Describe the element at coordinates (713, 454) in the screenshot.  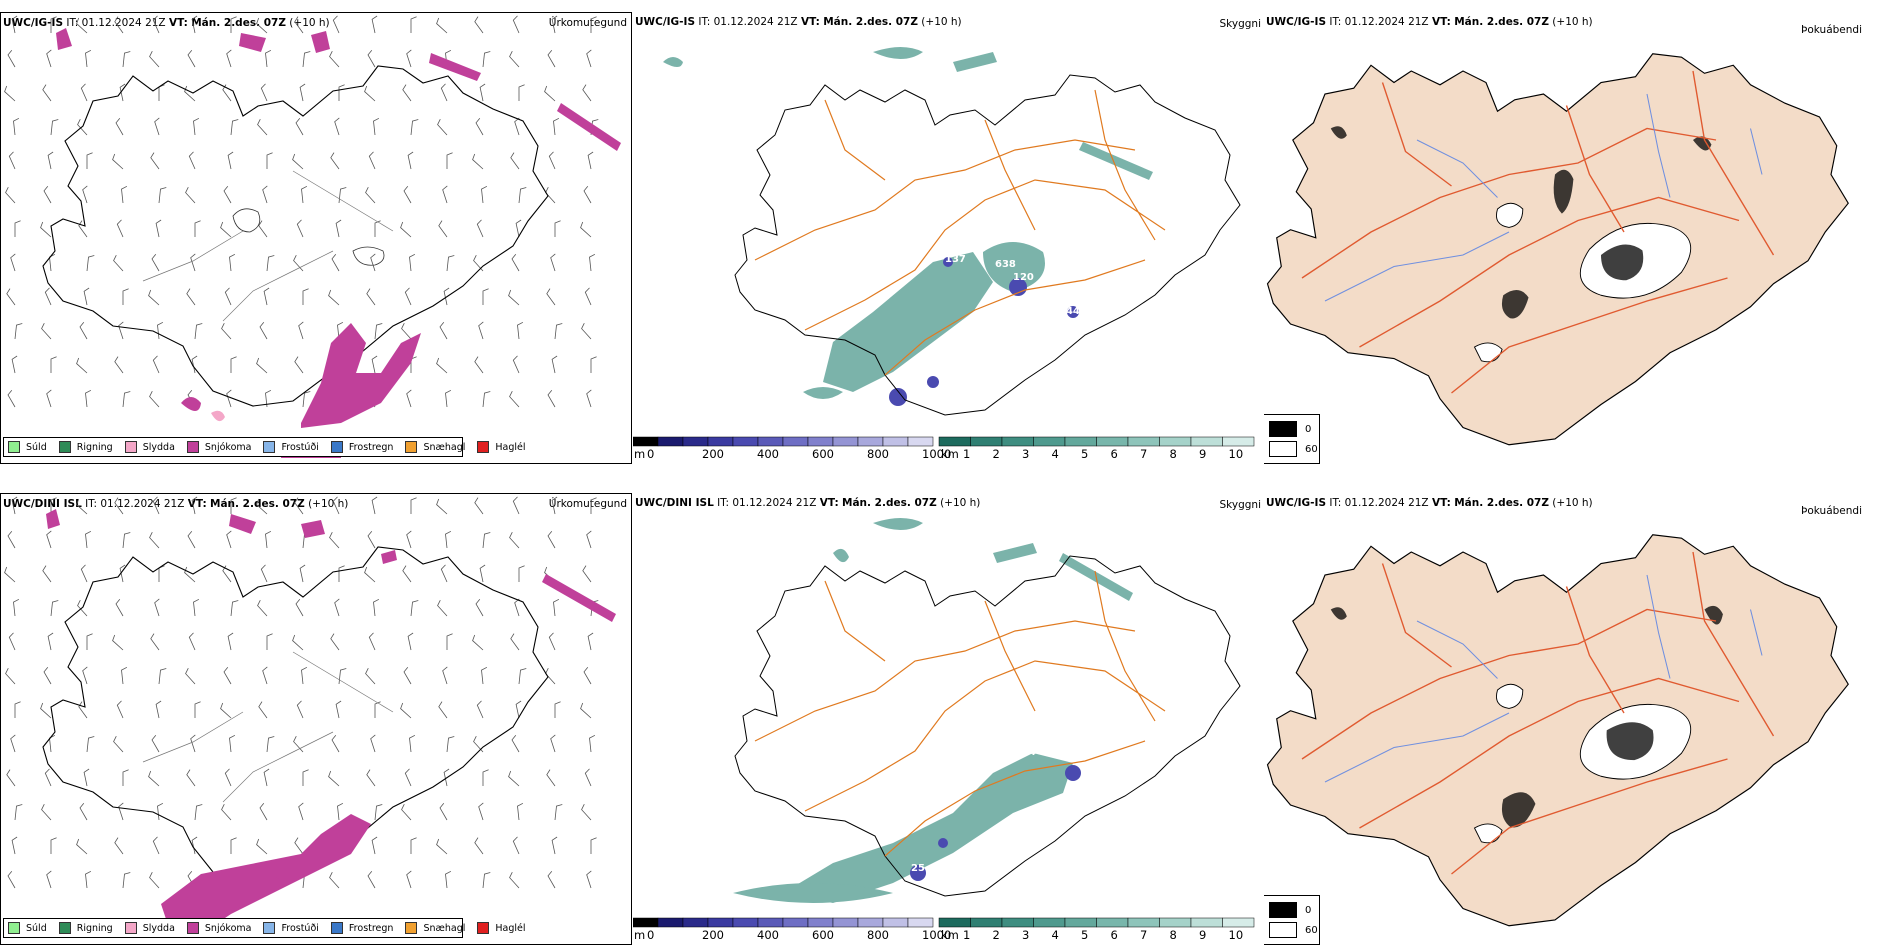
I see `colorbar-tick-m: 200` at that location.